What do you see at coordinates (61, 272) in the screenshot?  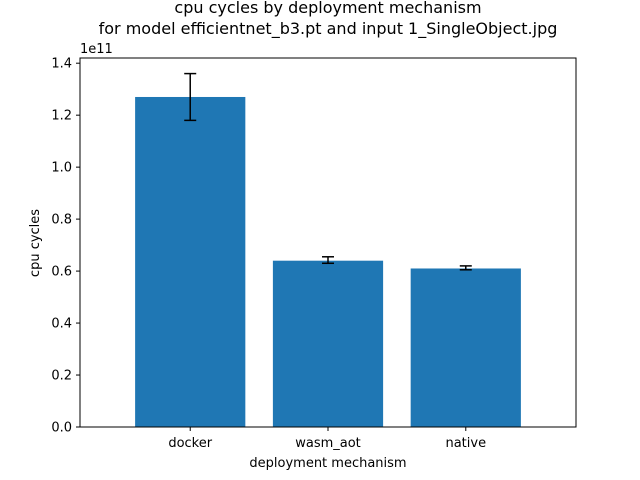 I see `y-tick-label-3: 0.6` at bounding box center [61, 272].